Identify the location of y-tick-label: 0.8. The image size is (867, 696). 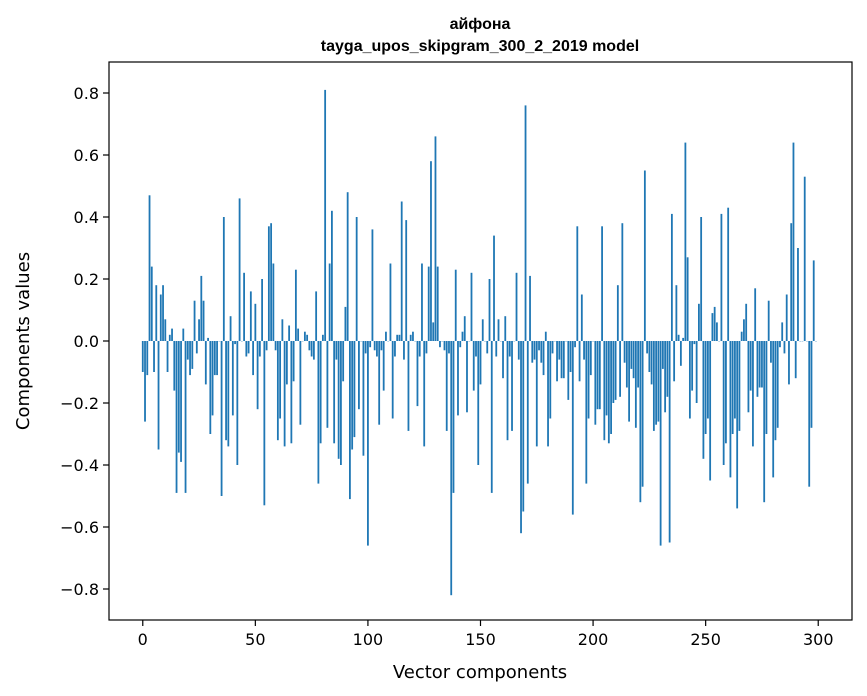
(86, 93).